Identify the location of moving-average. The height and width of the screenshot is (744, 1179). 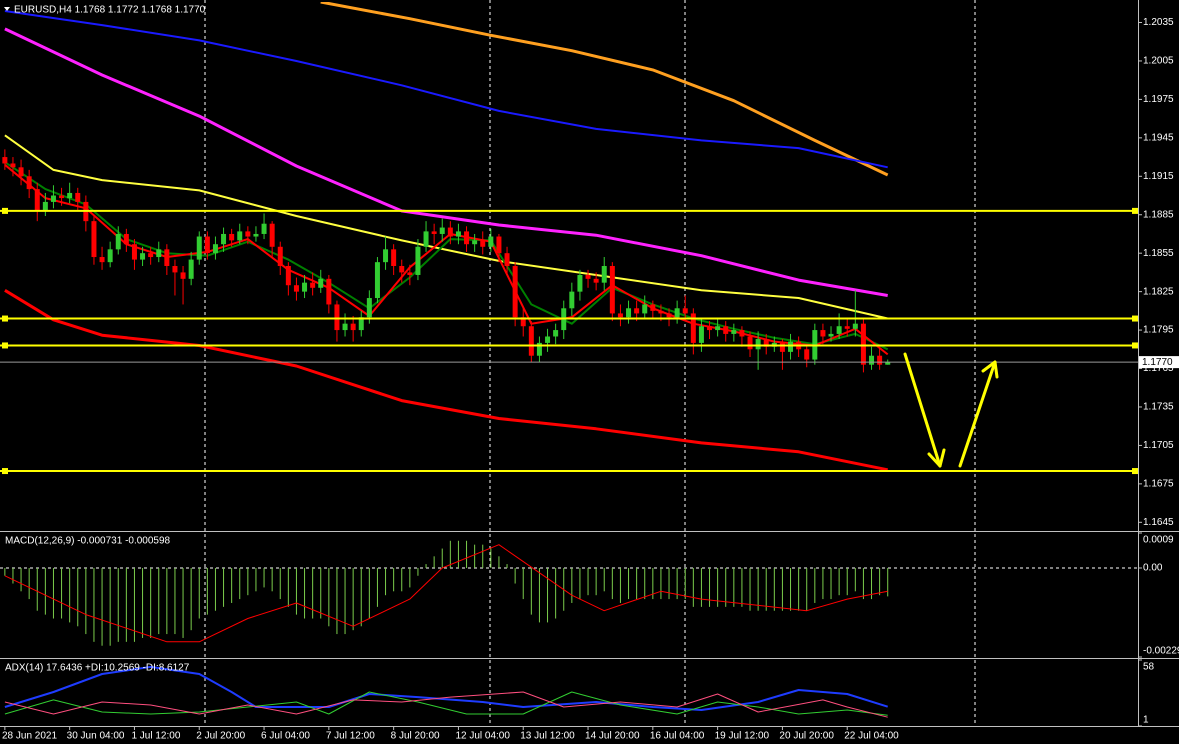
(604, 89).